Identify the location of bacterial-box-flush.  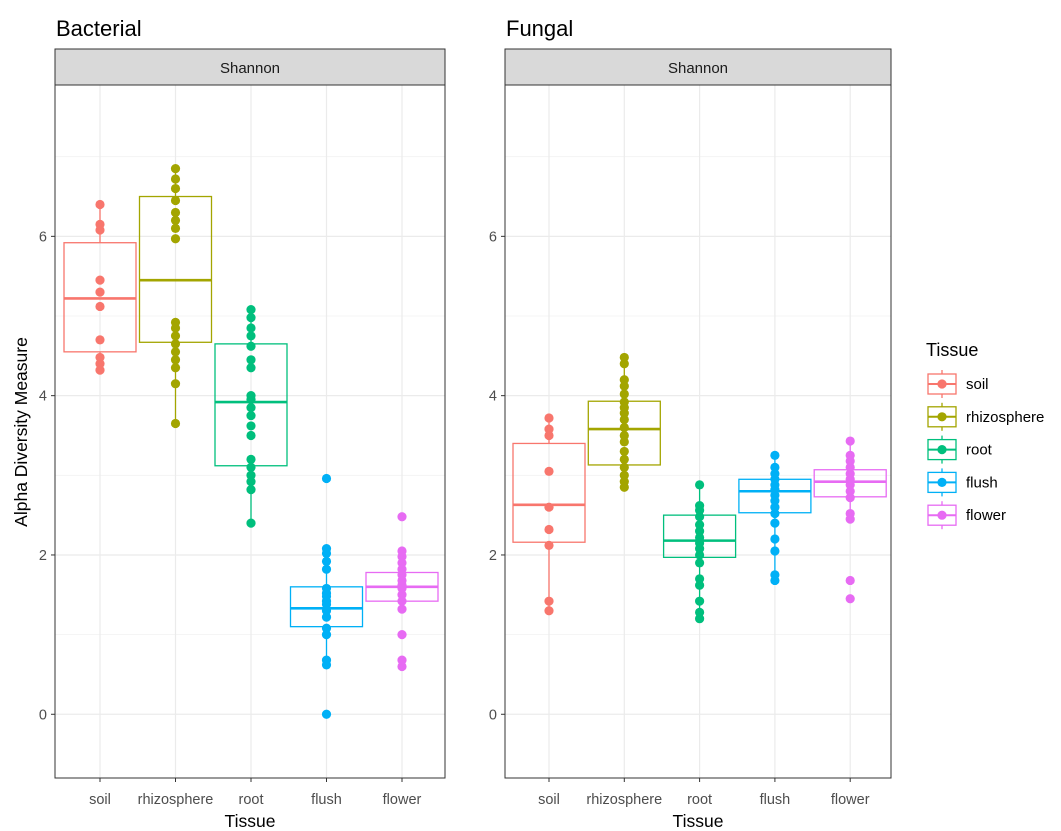
(326, 596).